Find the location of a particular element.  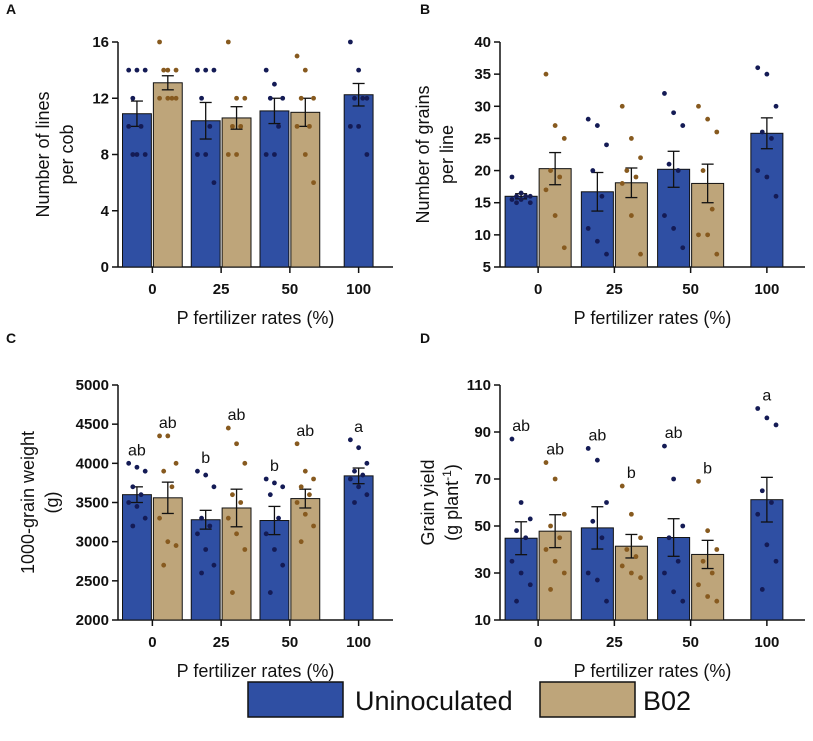

y-label-sup: -1 is located at coordinates (447, 475).